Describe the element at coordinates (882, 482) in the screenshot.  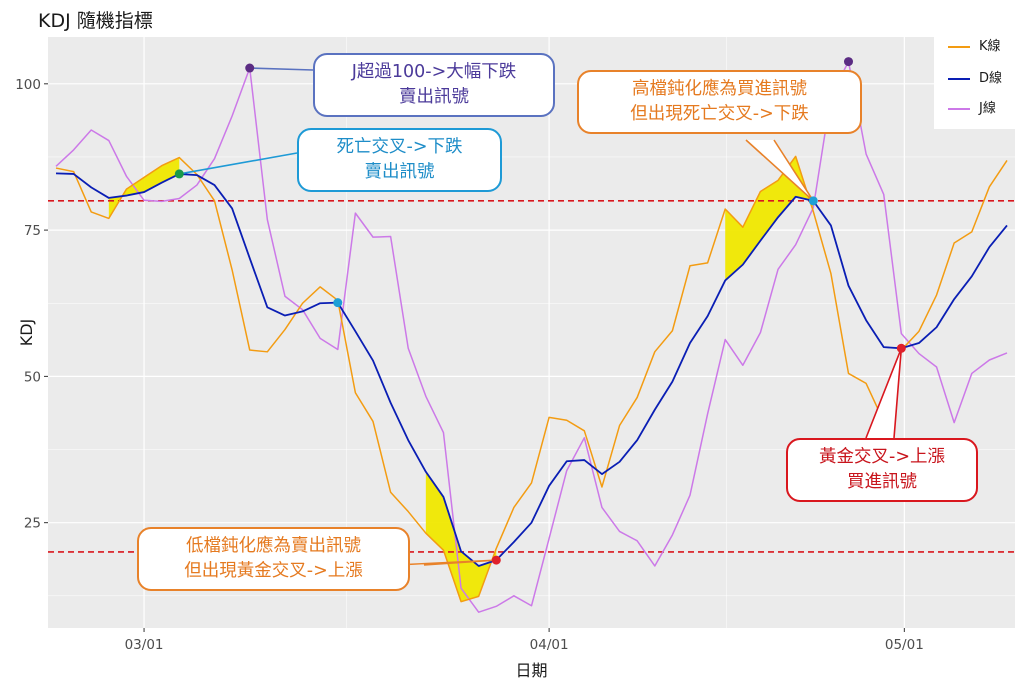
I see `callout-line: 買進訊號` at that location.